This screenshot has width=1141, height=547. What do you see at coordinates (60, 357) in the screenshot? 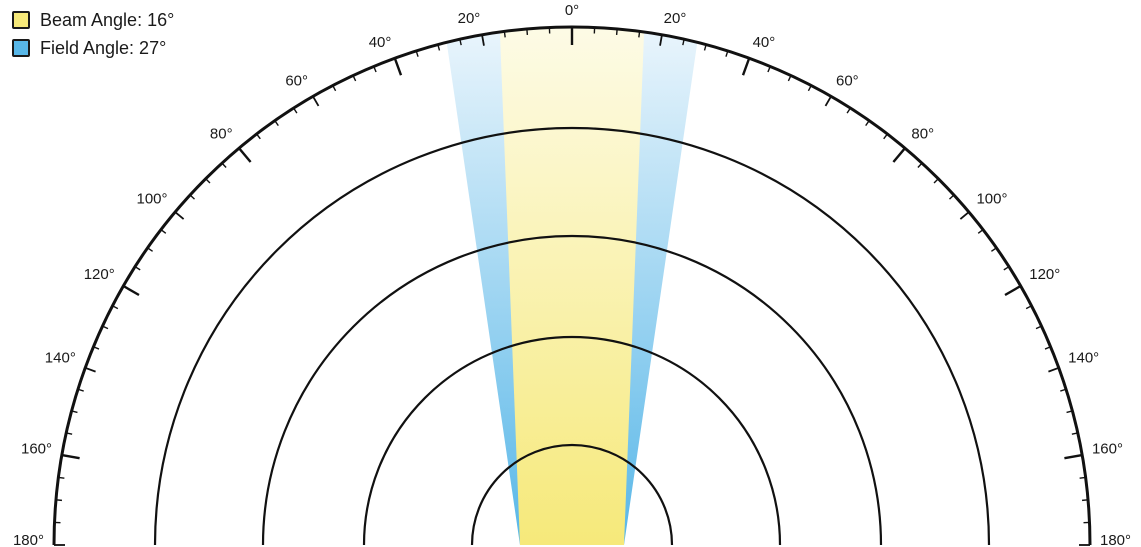
I see `angle-label-left-7: 140°` at bounding box center [60, 357].